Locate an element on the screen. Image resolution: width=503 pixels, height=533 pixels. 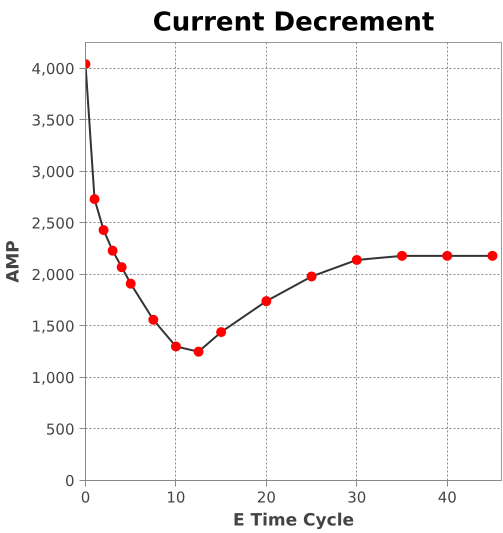
chart-title: Current Decrement is located at coordinates (293, 23).